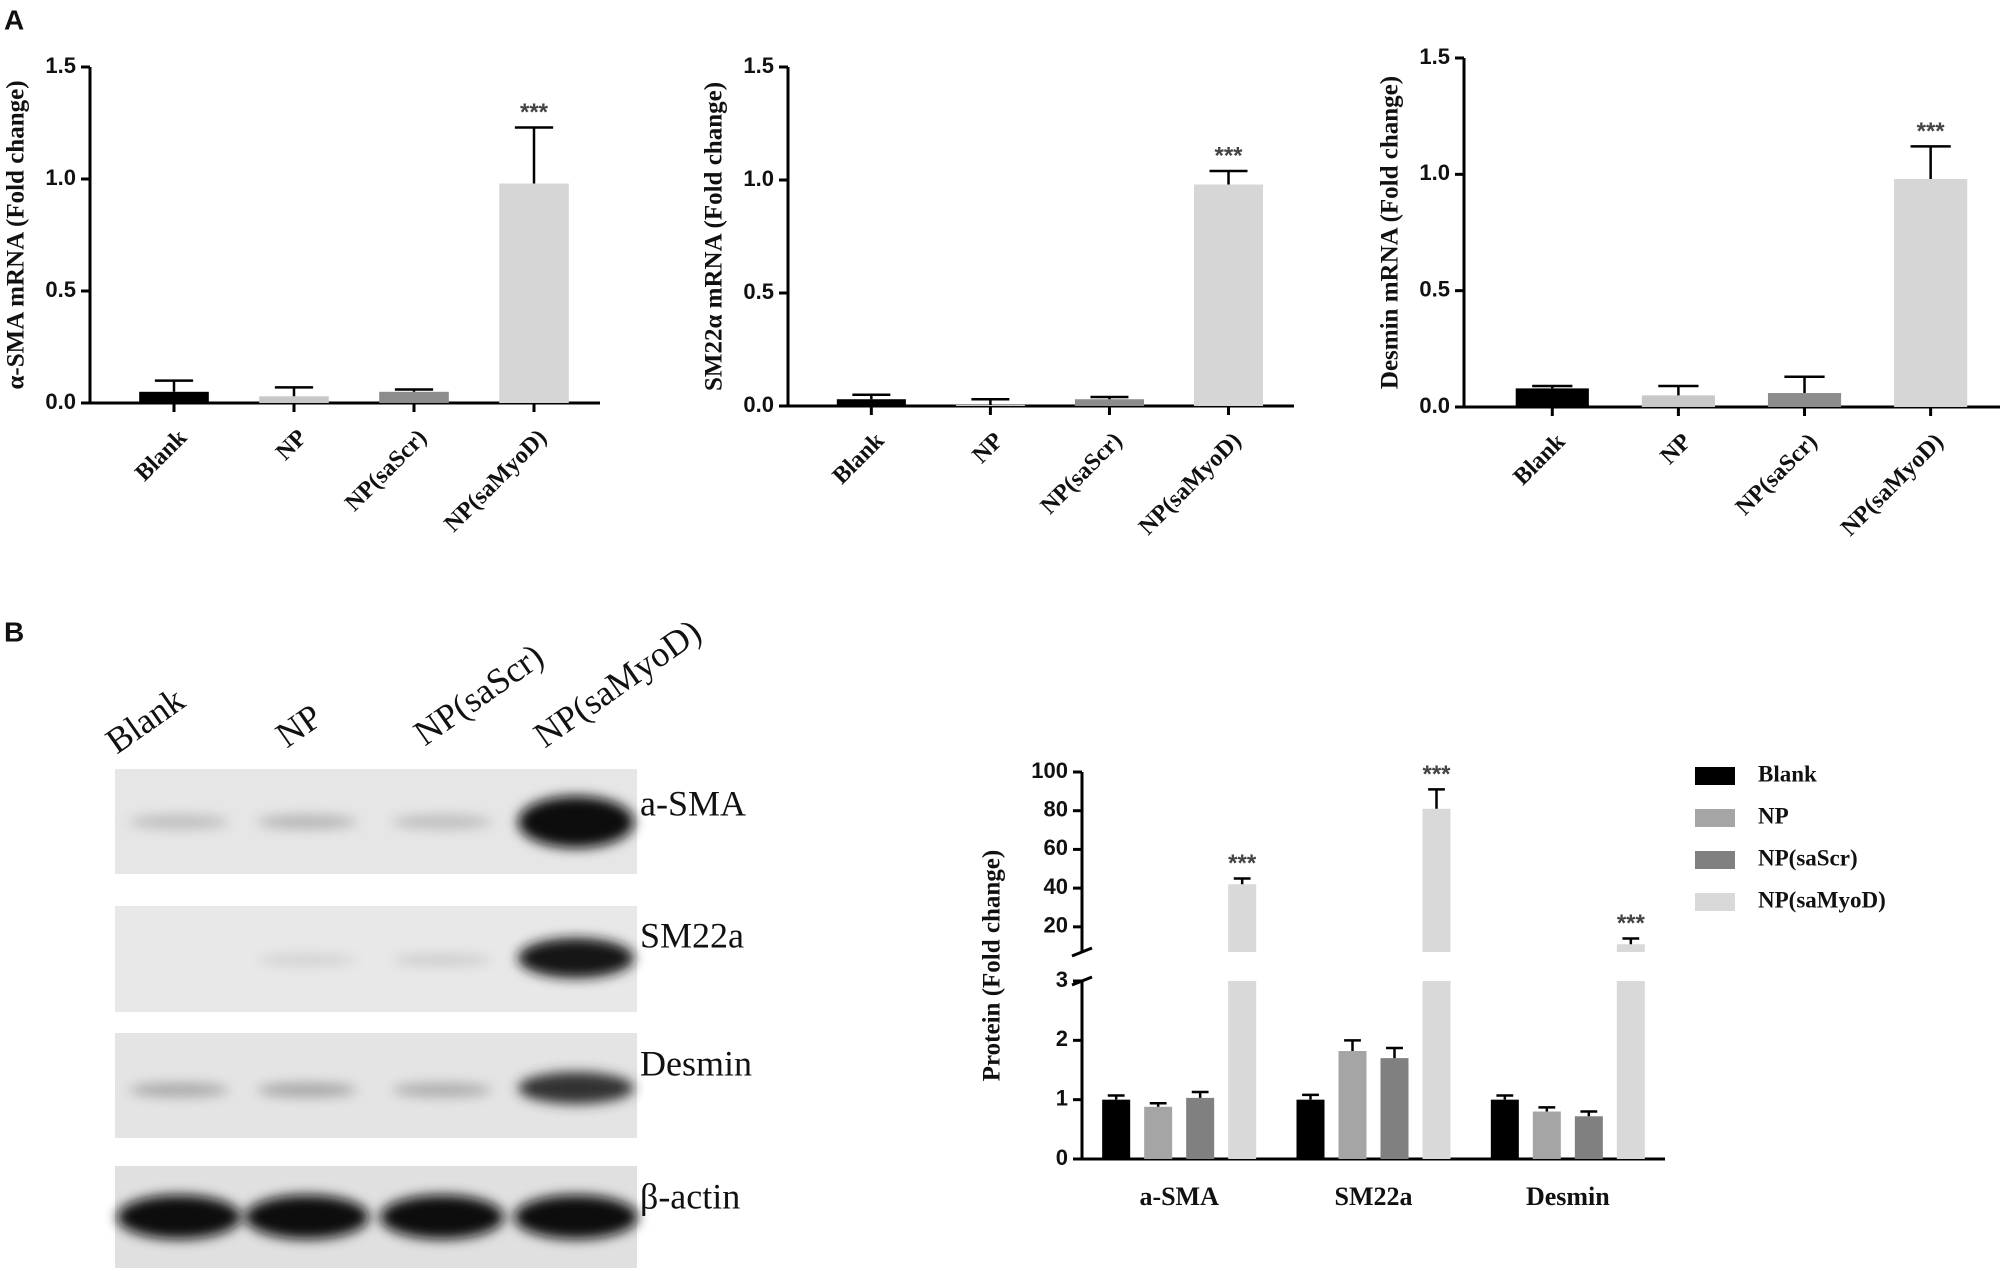 The image size is (2008, 1271). What do you see at coordinates (298, 725) in the screenshot?
I see `lane-label: NP` at bounding box center [298, 725].